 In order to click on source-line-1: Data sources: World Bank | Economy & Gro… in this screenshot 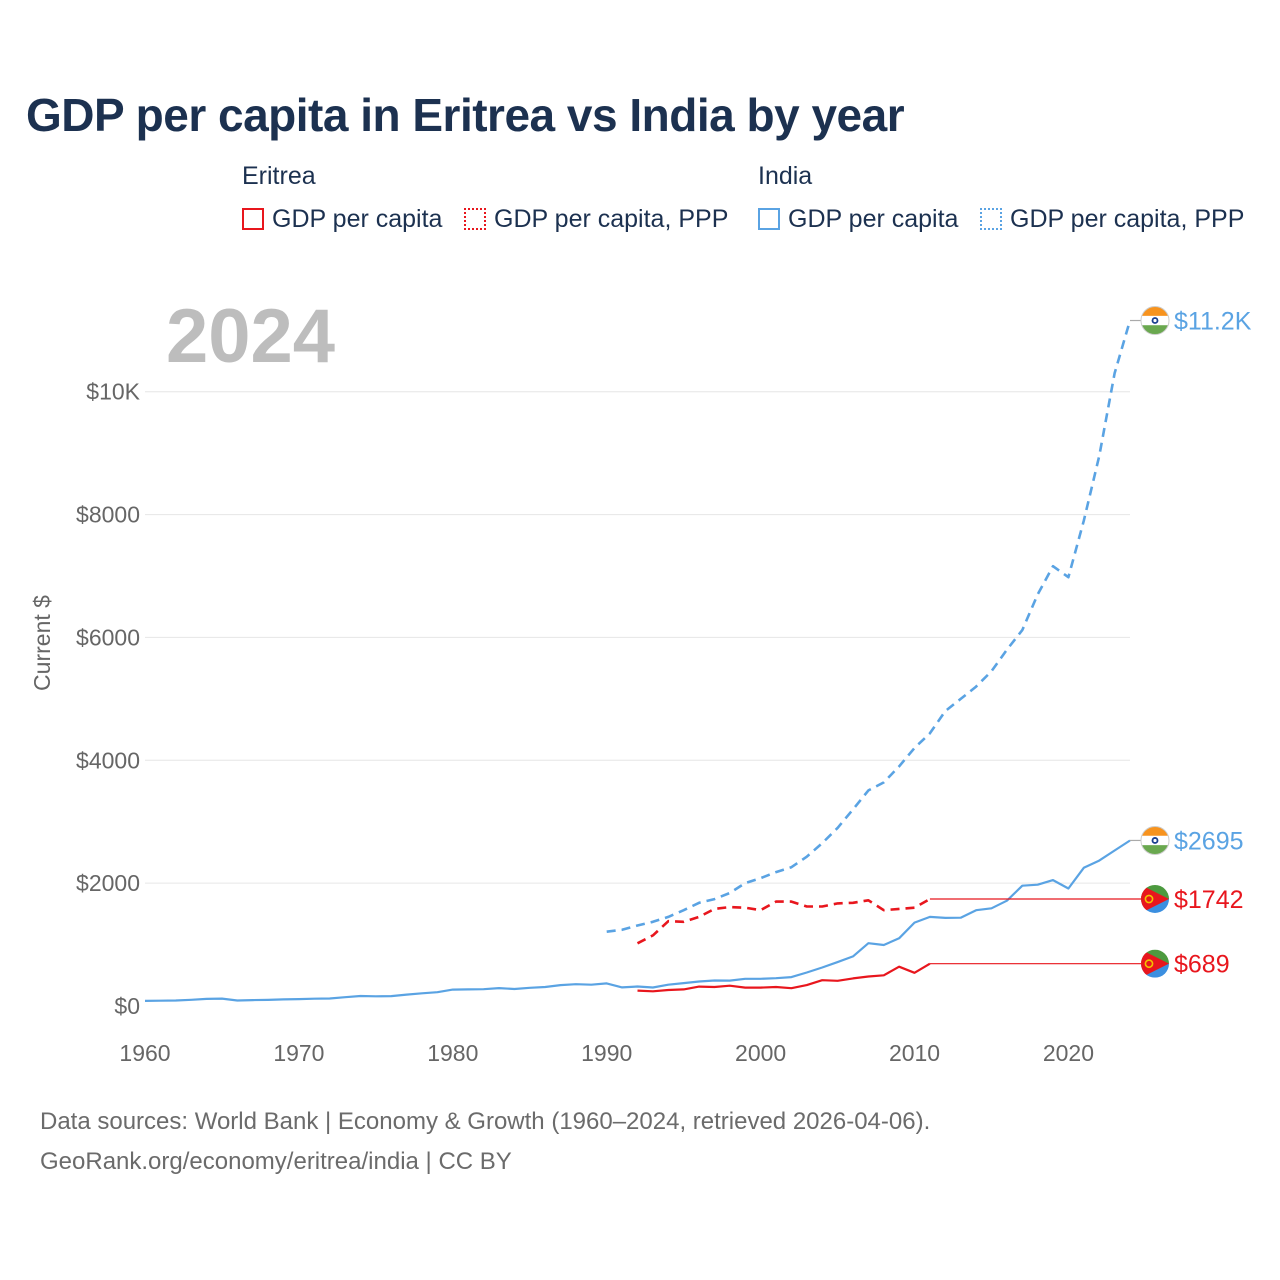, I will do `click(485, 1121)`.